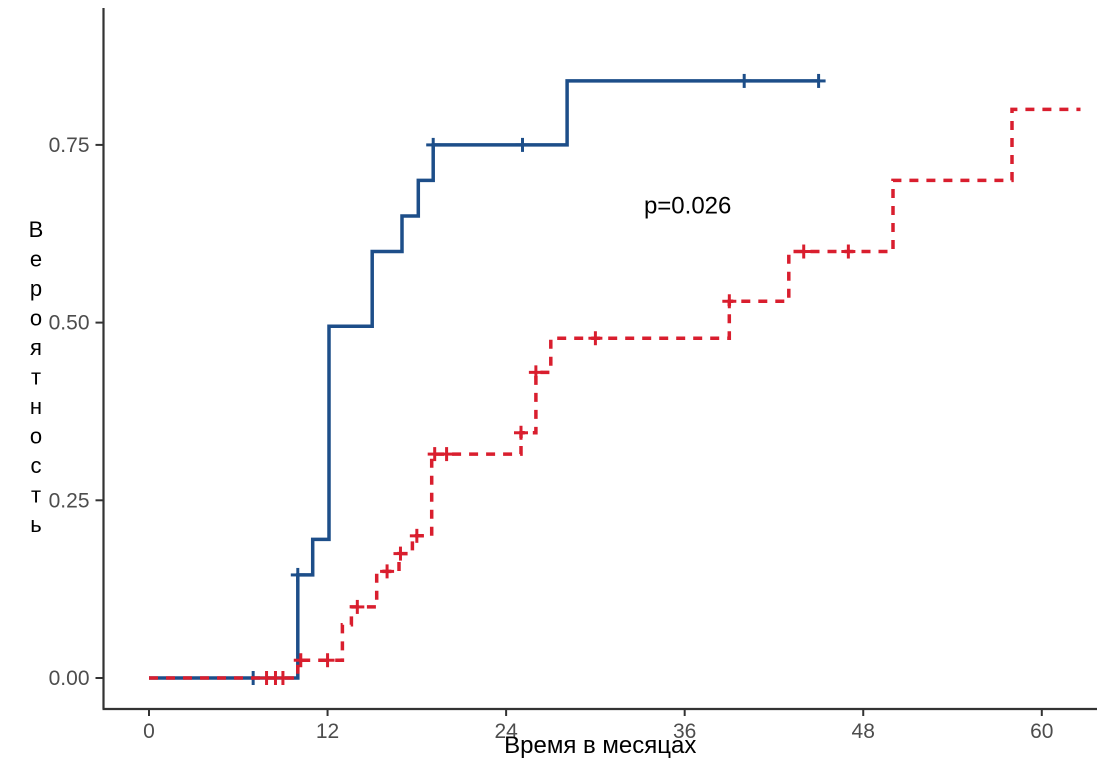 The image size is (1102, 774). Describe the element at coordinates (1041, 731) in the screenshot. I see `x-tick-label: 60` at that location.